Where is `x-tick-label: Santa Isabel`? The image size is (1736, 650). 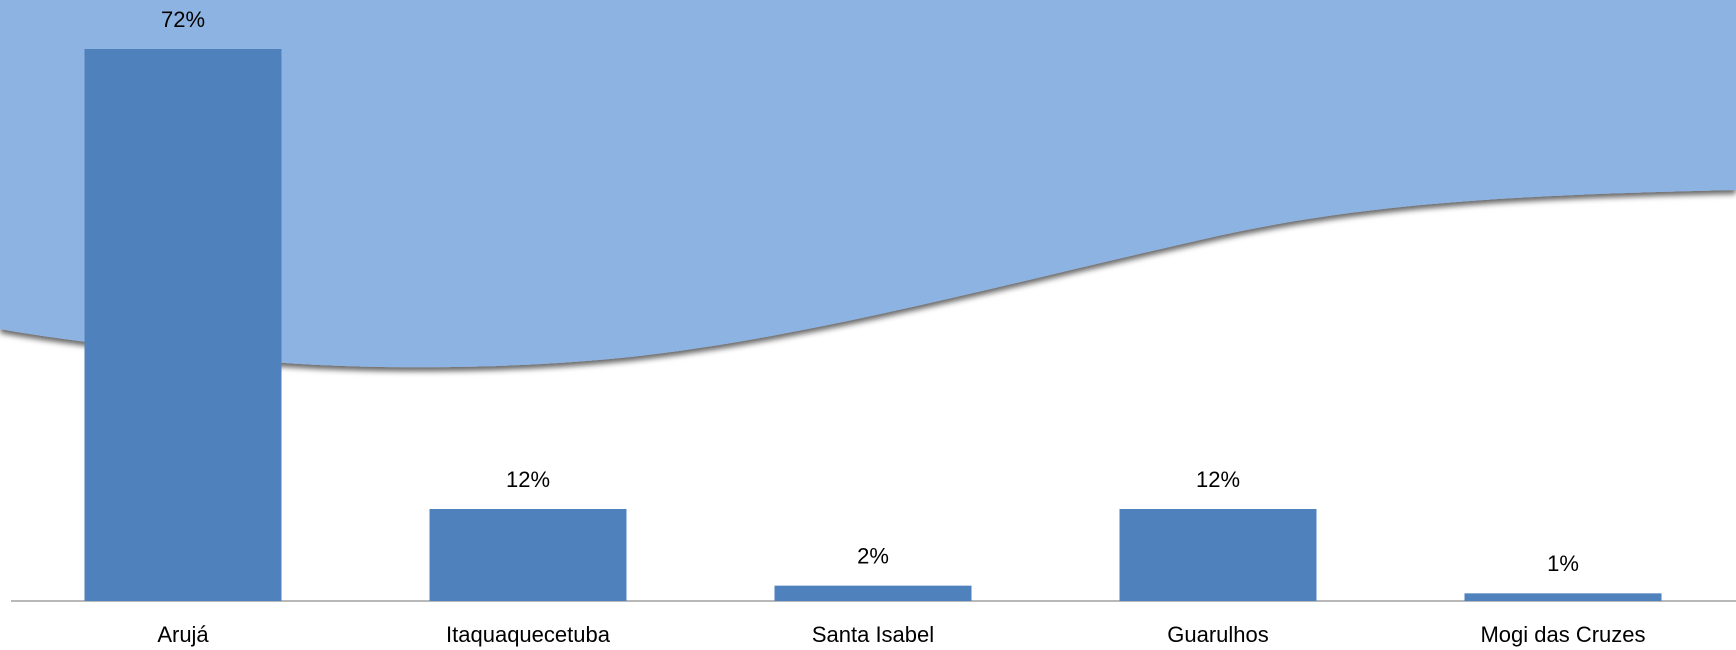 x-tick-label: Santa Isabel is located at coordinates (873, 634).